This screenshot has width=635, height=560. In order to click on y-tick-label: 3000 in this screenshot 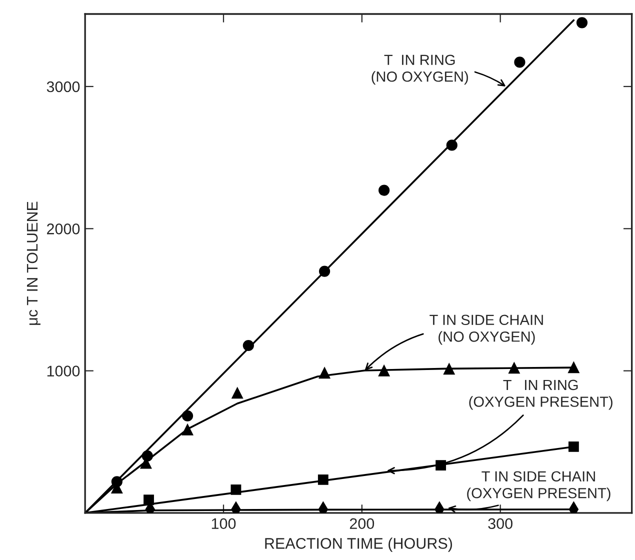, I will do `click(63, 86)`.